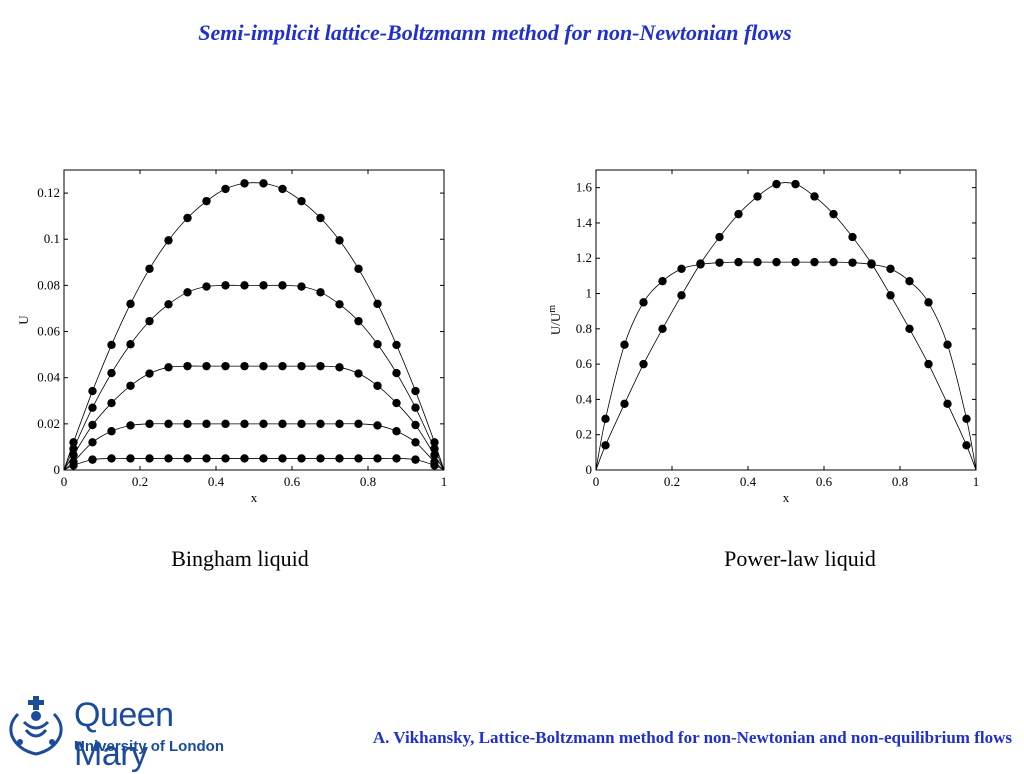  I want to click on chart1-ytick-label: 0, so click(589, 469).